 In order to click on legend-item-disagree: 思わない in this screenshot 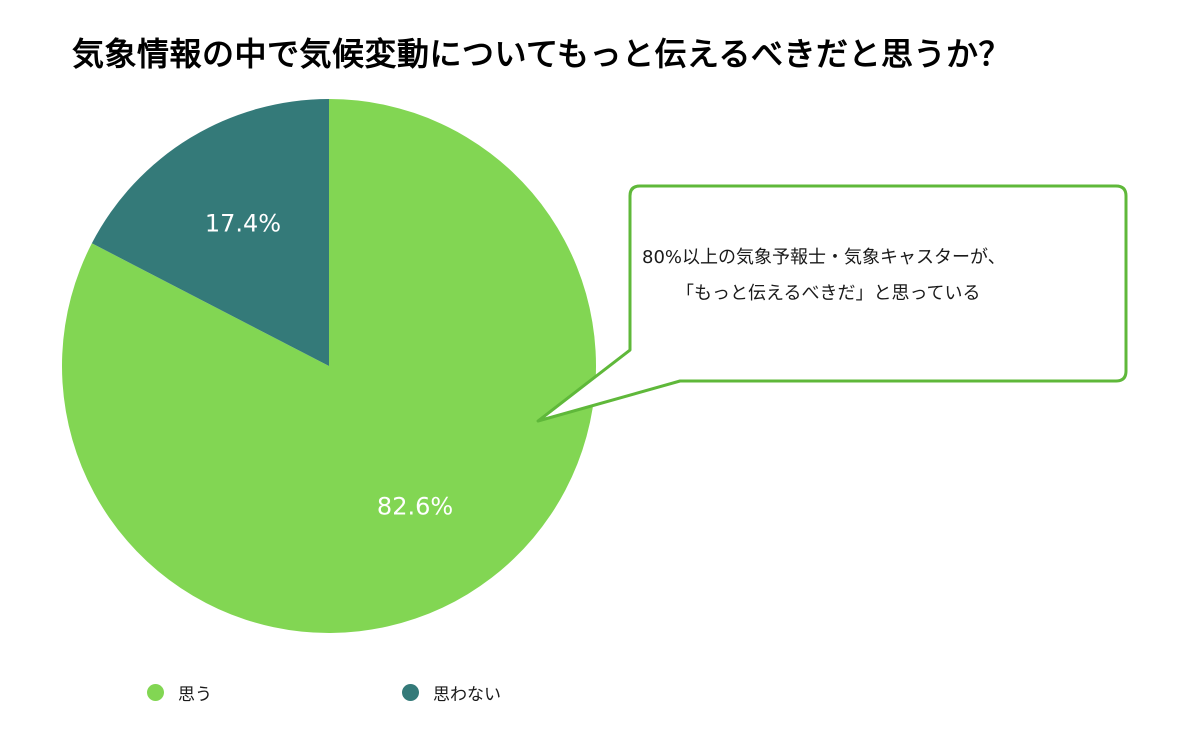, I will do `click(451, 692)`.